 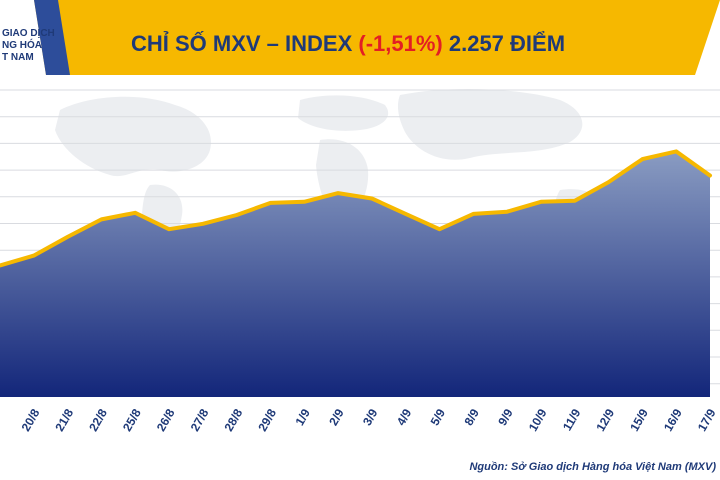 What do you see at coordinates (404, 417) in the screenshot?
I see `x-tick-label: 4/9` at bounding box center [404, 417].